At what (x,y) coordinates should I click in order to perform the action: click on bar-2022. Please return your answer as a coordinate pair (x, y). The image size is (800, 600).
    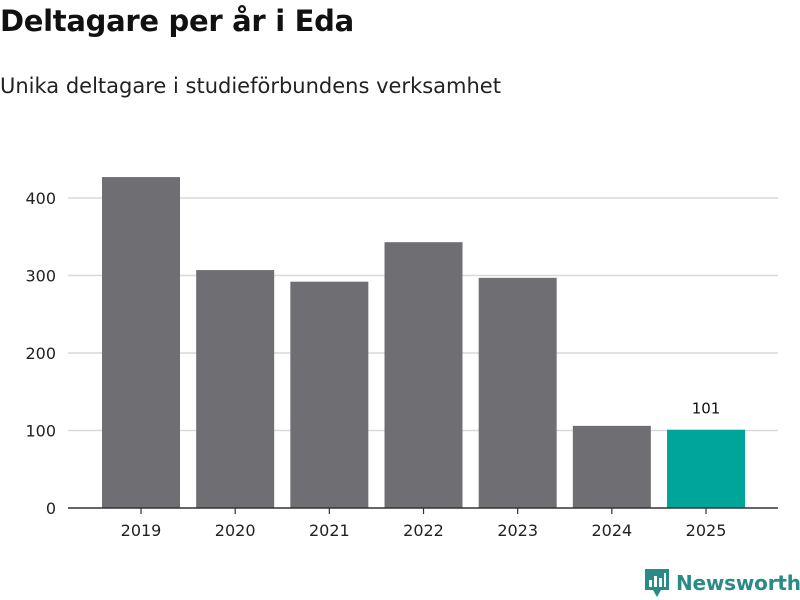
    Looking at the image, I should click on (423, 375).